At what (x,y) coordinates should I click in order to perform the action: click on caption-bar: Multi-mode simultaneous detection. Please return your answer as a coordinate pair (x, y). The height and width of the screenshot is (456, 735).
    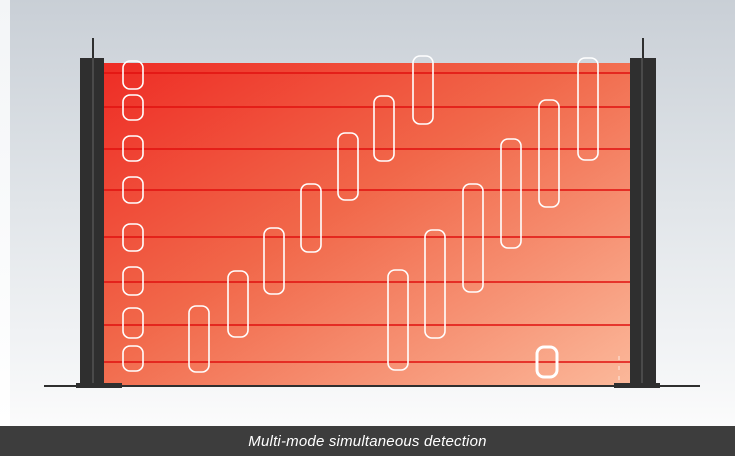
    Looking at the image, I should click on (367, 441).